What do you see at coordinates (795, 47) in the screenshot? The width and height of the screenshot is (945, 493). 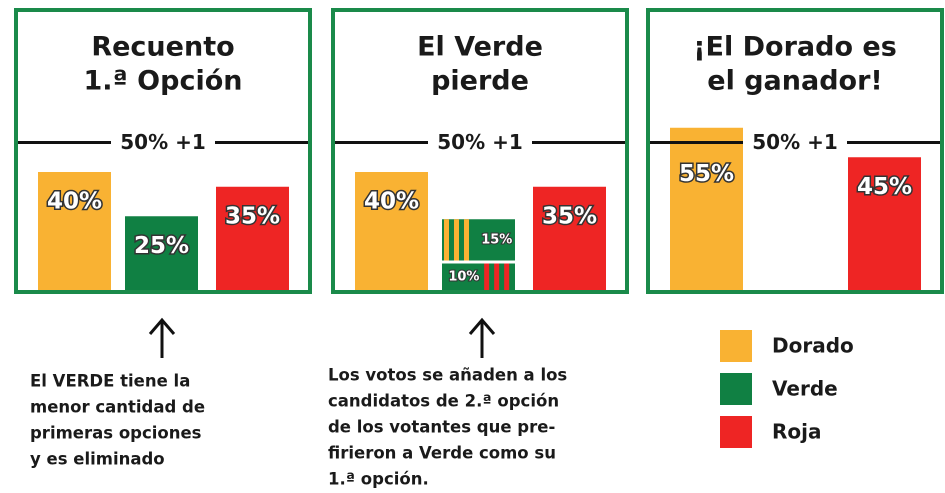 I see `panel-title: ¡El Dorado es` at bounding box center [795, 47].